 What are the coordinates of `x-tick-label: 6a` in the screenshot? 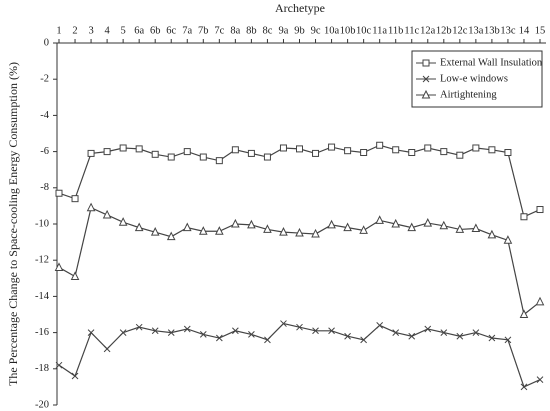 It's located at (139, 30).